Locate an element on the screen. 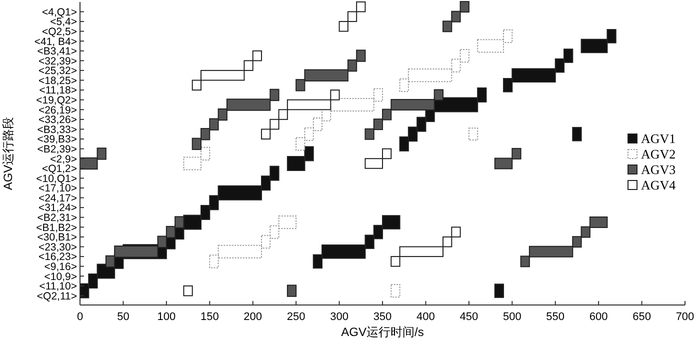 This screenshot has width=700, height=341. x-tick-label: 0 is located at coordinates (80, 317).